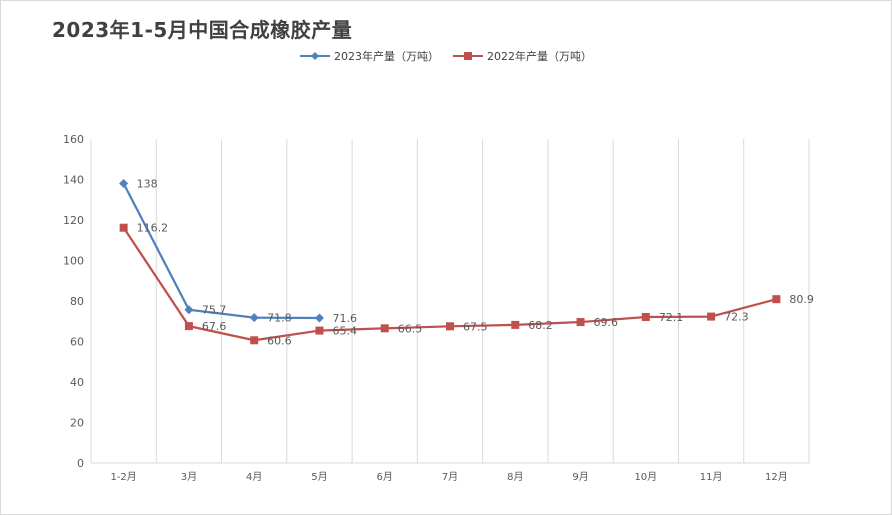 Image resolution: width=892 pixels, height=515 pixels. Describe the element at coordinates (123, 477) in the screenshot. I see `x-tick-label: 1-2月` at that location.